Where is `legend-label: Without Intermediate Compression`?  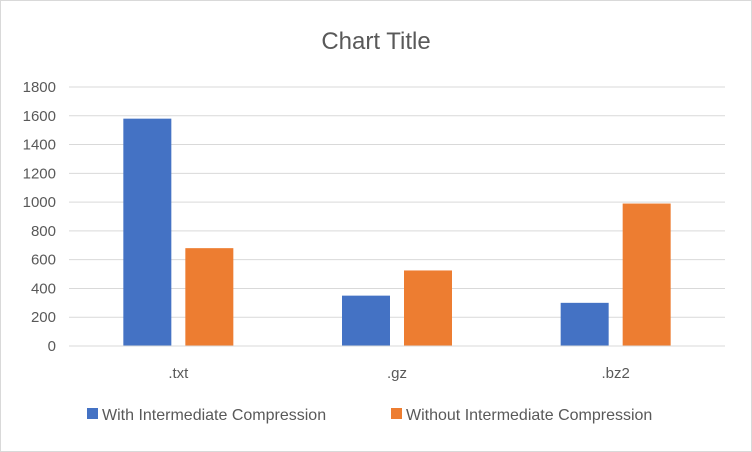 legend-label: Without Intermediate Compression is located at coordinates (529, 415).